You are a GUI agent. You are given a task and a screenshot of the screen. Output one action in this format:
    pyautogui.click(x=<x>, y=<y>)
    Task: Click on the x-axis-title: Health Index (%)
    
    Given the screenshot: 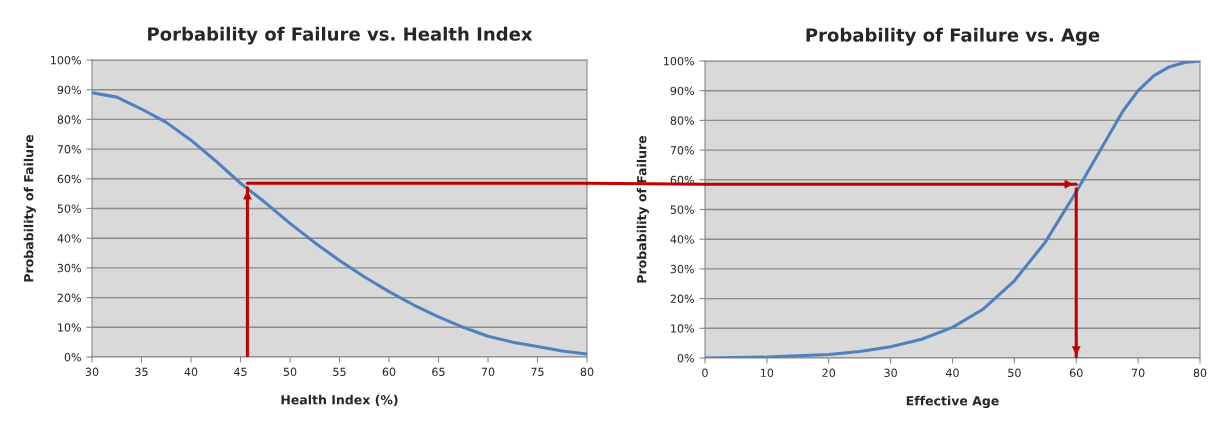 What is the action you would take?
    pyautogui.click(x=339, y=400)
    